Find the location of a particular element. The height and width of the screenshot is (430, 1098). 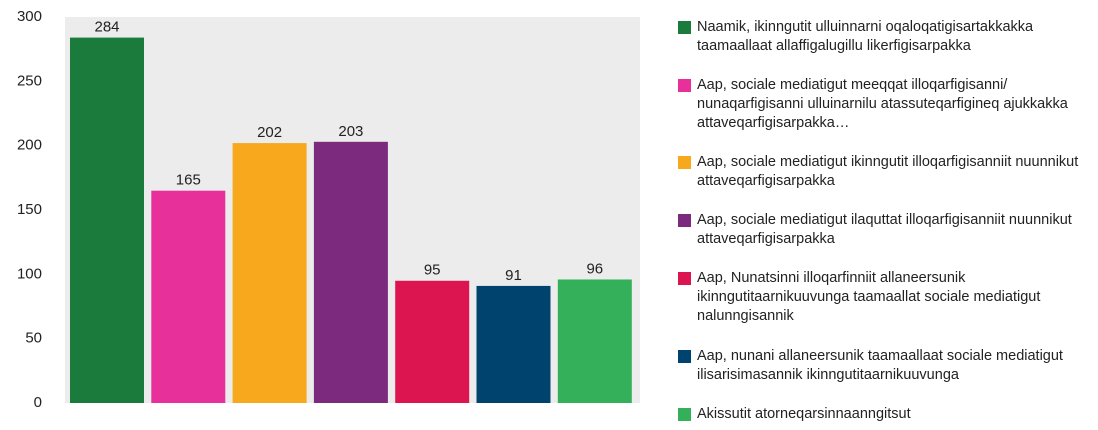

y-tick-label: 100 is located at coordinates (29, 273).